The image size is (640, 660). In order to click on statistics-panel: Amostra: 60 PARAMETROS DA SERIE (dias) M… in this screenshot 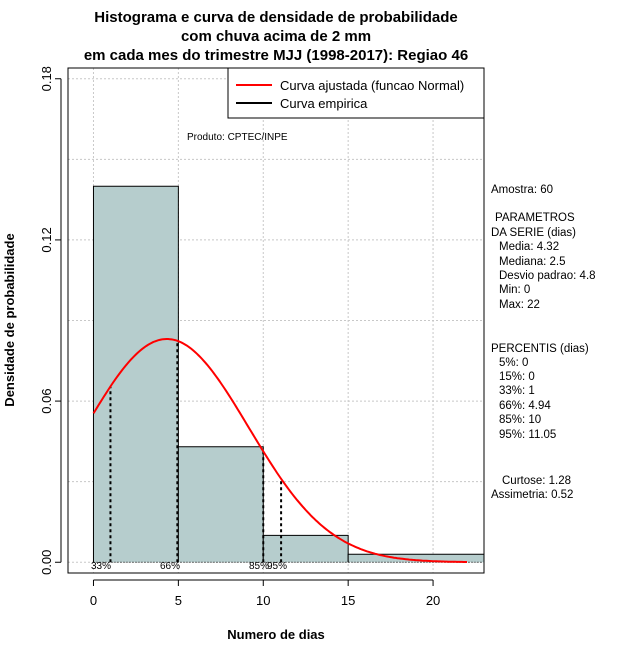, I will do `click(543, 342)`.